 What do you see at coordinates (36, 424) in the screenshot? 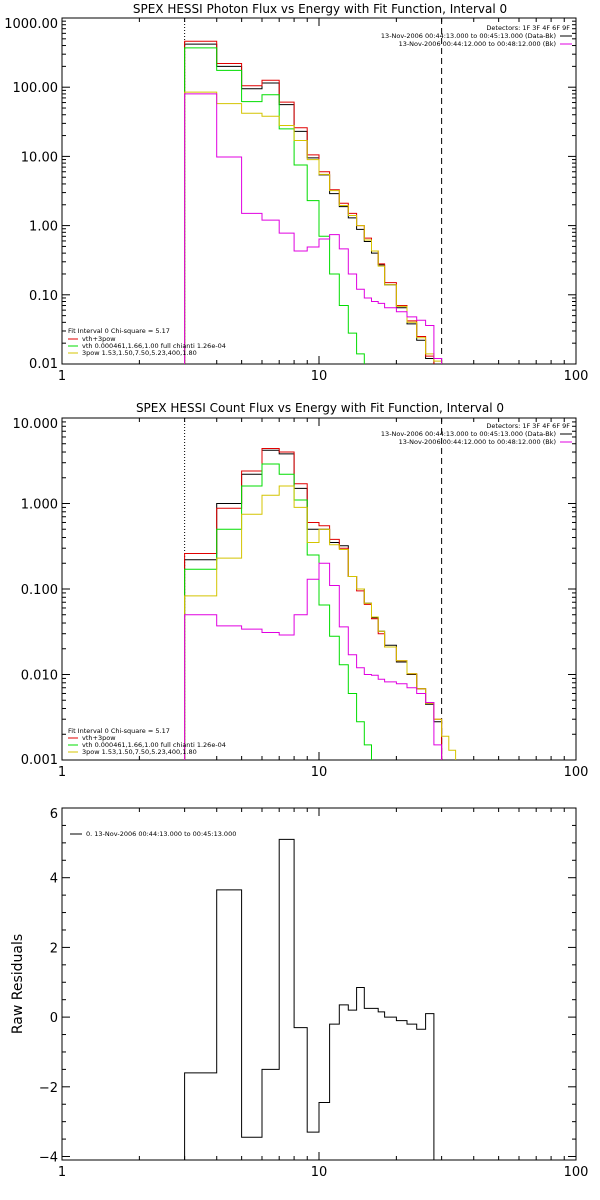
I see `y-tick-label: 10.000` at bounding box center [36, 424].